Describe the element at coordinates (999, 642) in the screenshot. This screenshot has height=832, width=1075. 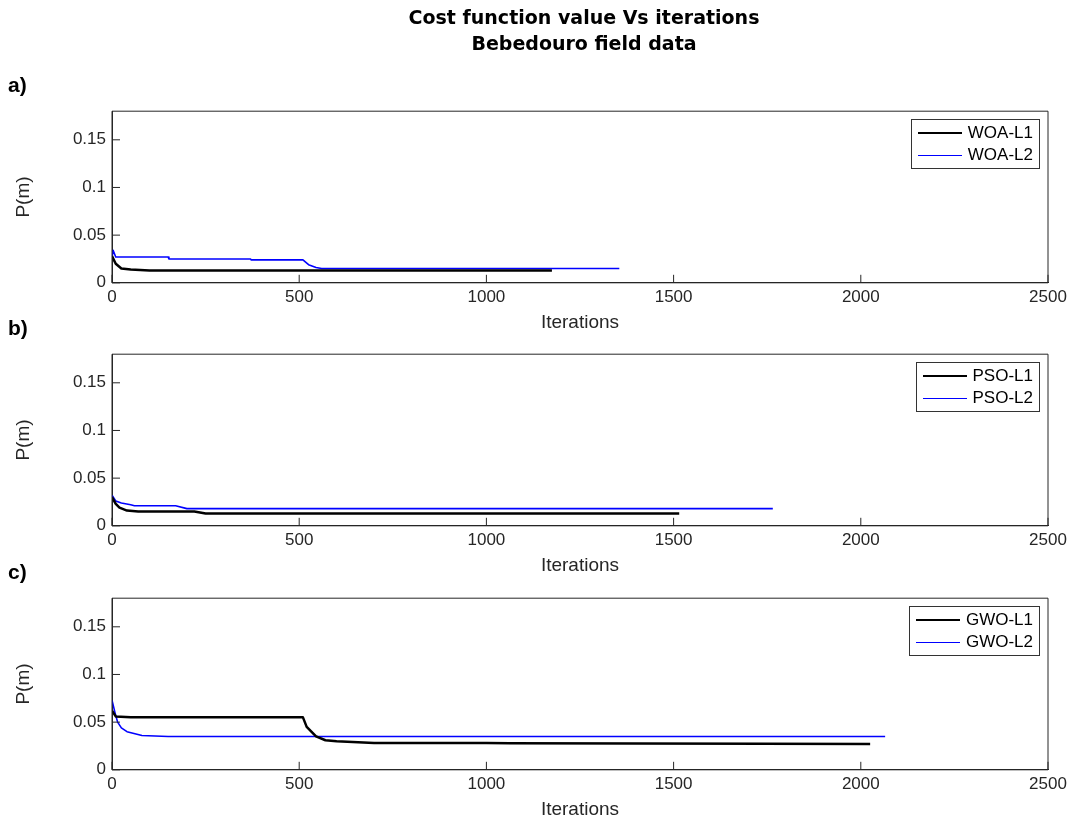
I see `legend-label: GWO-L2` at that location.